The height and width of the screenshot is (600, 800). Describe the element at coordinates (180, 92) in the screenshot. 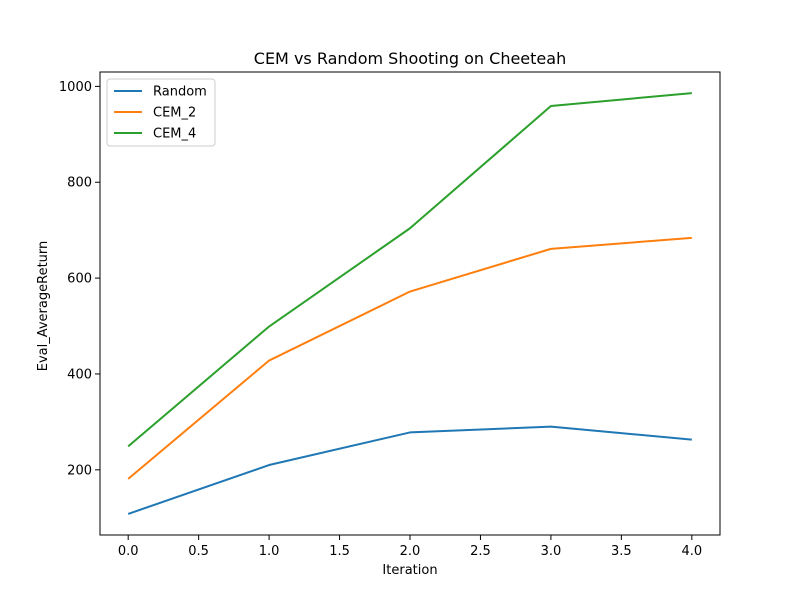

I see `legend-label-random: Random` at that location.